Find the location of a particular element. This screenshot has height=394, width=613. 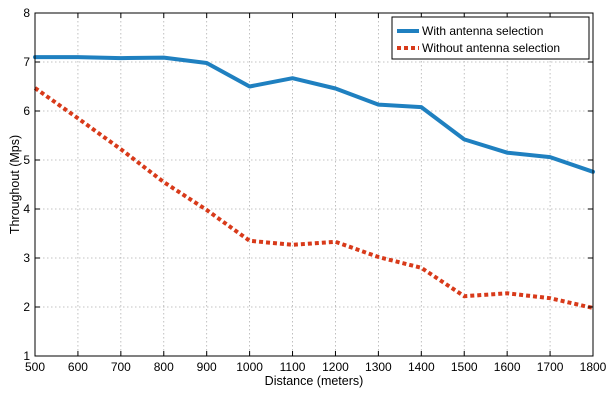

legend-box is located at coordinates (490, 38).